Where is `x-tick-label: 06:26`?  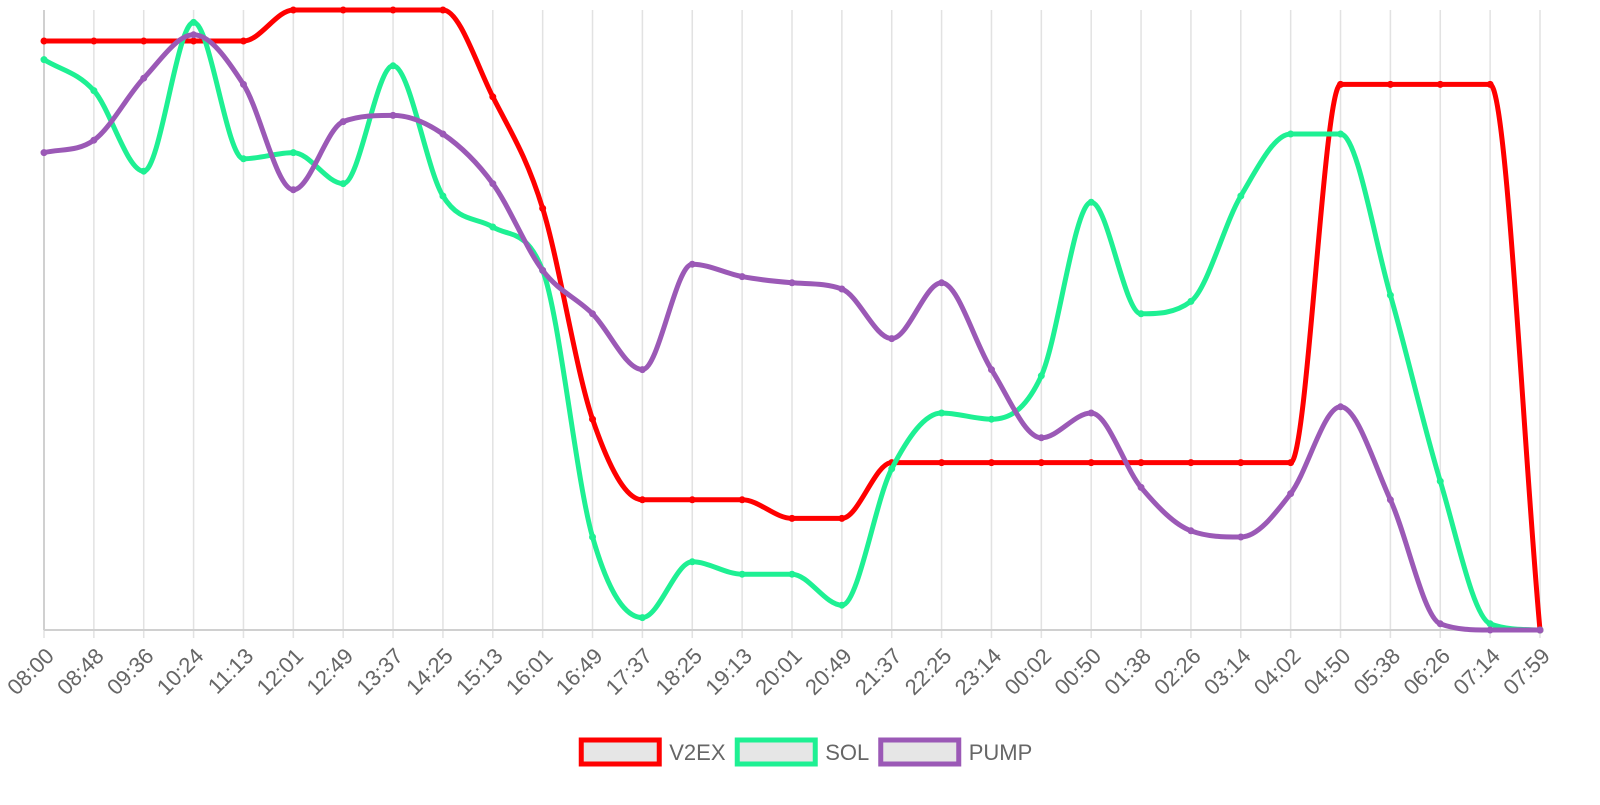
x-tick-label: 06:26 is located at coordinates (1427, 671).